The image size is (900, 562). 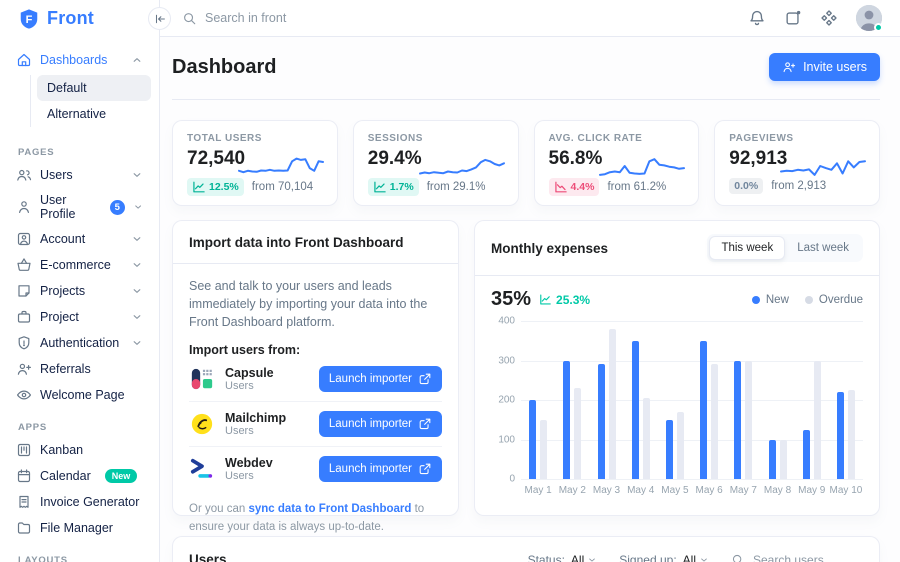 I want to click on status-filter-label: Status:, so click(x=546, y=557).